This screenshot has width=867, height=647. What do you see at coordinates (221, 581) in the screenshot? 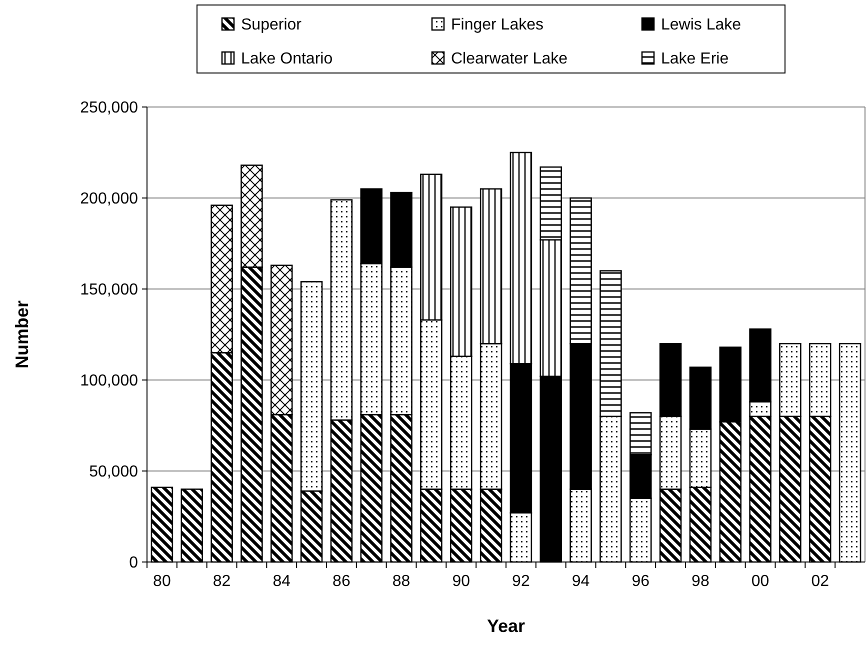
I see `x-tick-label: 82` at bounding box center [221, 581].